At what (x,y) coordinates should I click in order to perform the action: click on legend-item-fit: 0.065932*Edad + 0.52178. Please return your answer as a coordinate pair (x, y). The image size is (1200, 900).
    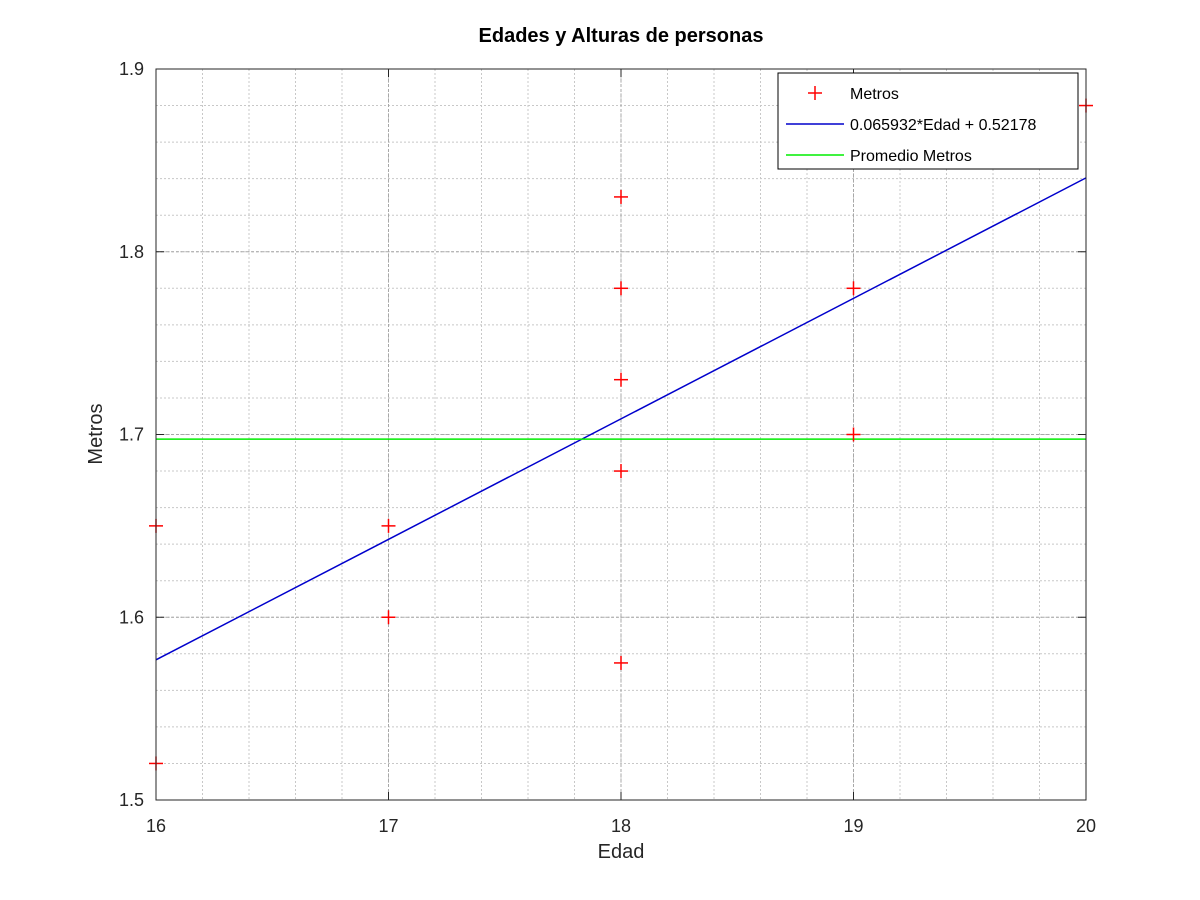
    Looking at the image, I should click on (911, 125).